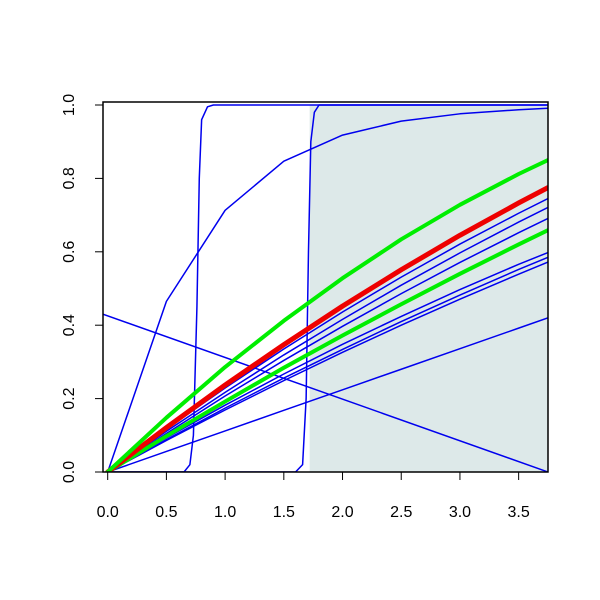 The image size is (600, 600). Describe the element at coordinates (69, 325) in the screenshot. I see `y-tick-label: 0.4` at that location.